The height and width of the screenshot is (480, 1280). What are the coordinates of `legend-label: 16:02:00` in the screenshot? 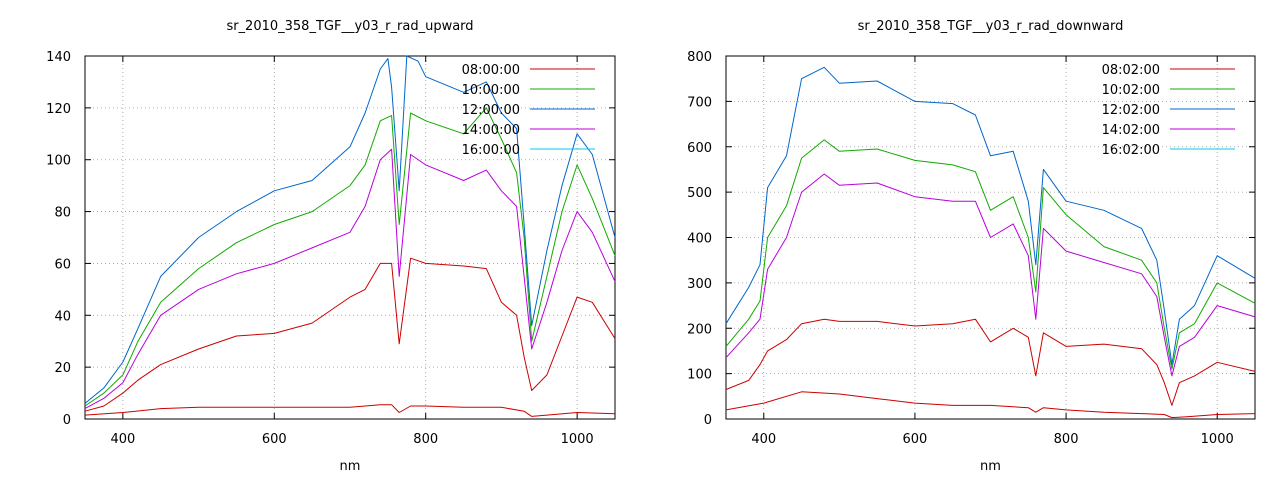 It's located at (1131, 150).